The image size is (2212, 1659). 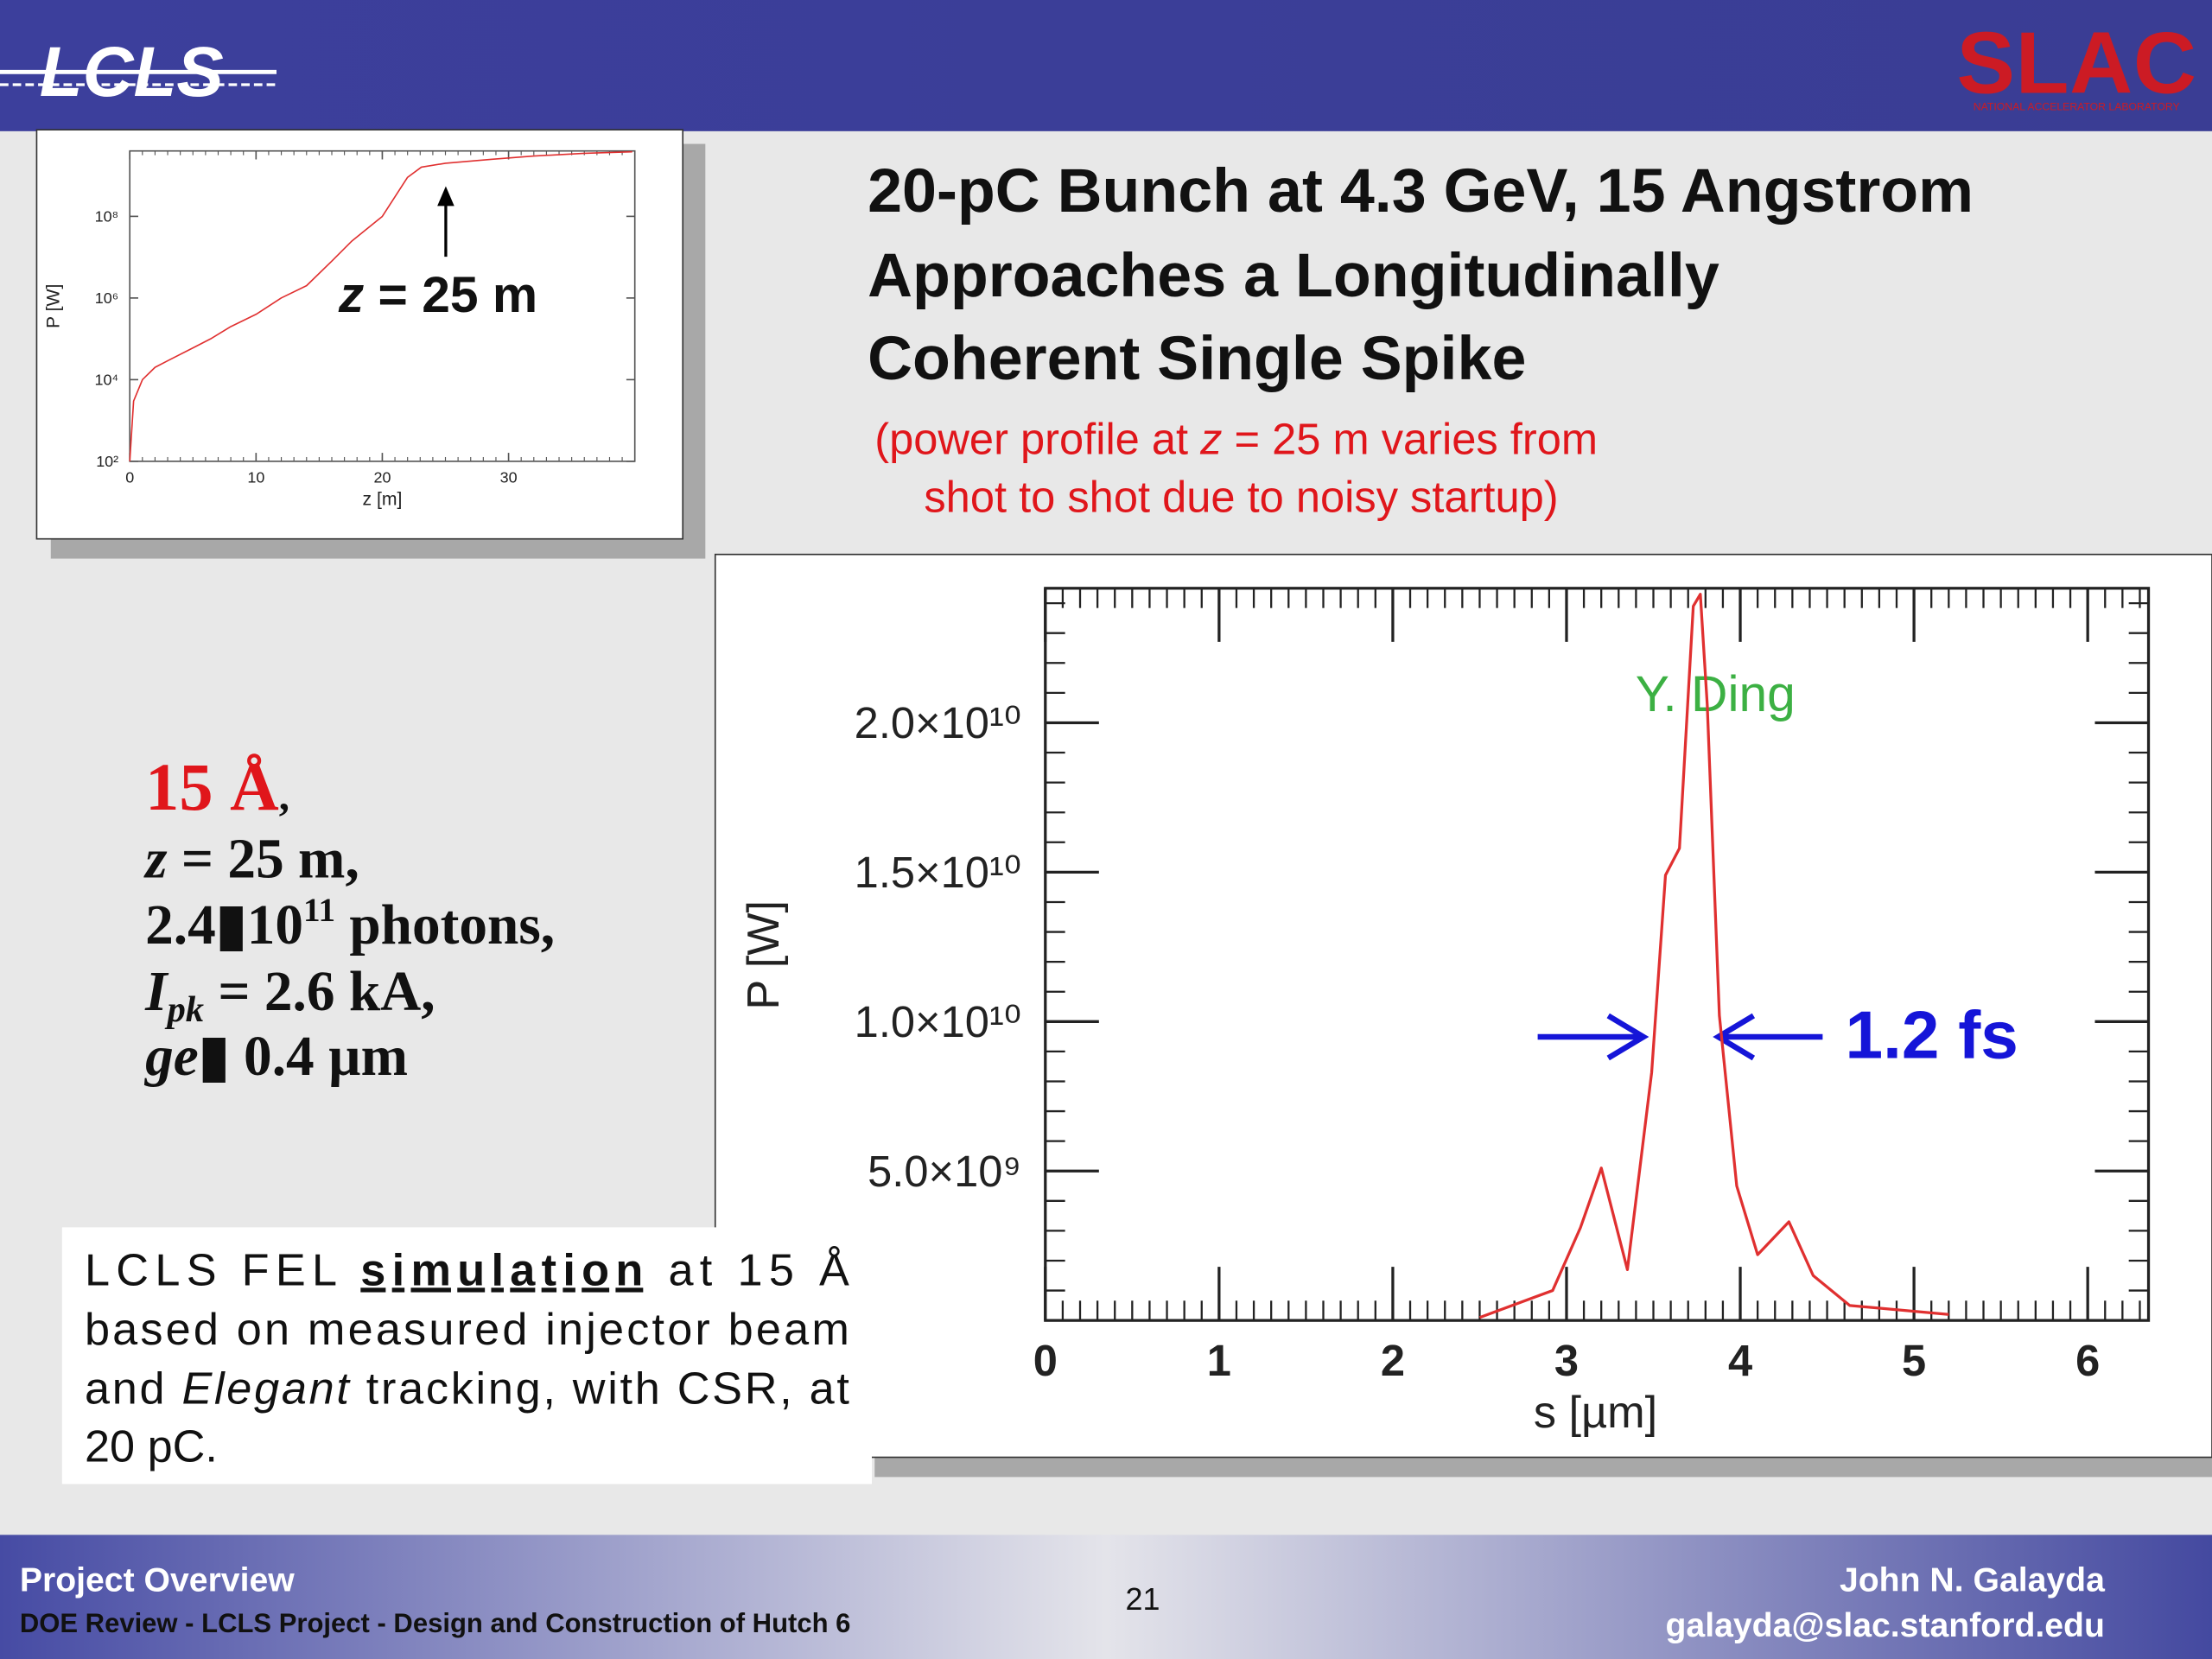 What do you see at coordinates (1219, 1360) in the screenshot?
I see `x-tick-label: 1` at bounding box center [1219, 1360].